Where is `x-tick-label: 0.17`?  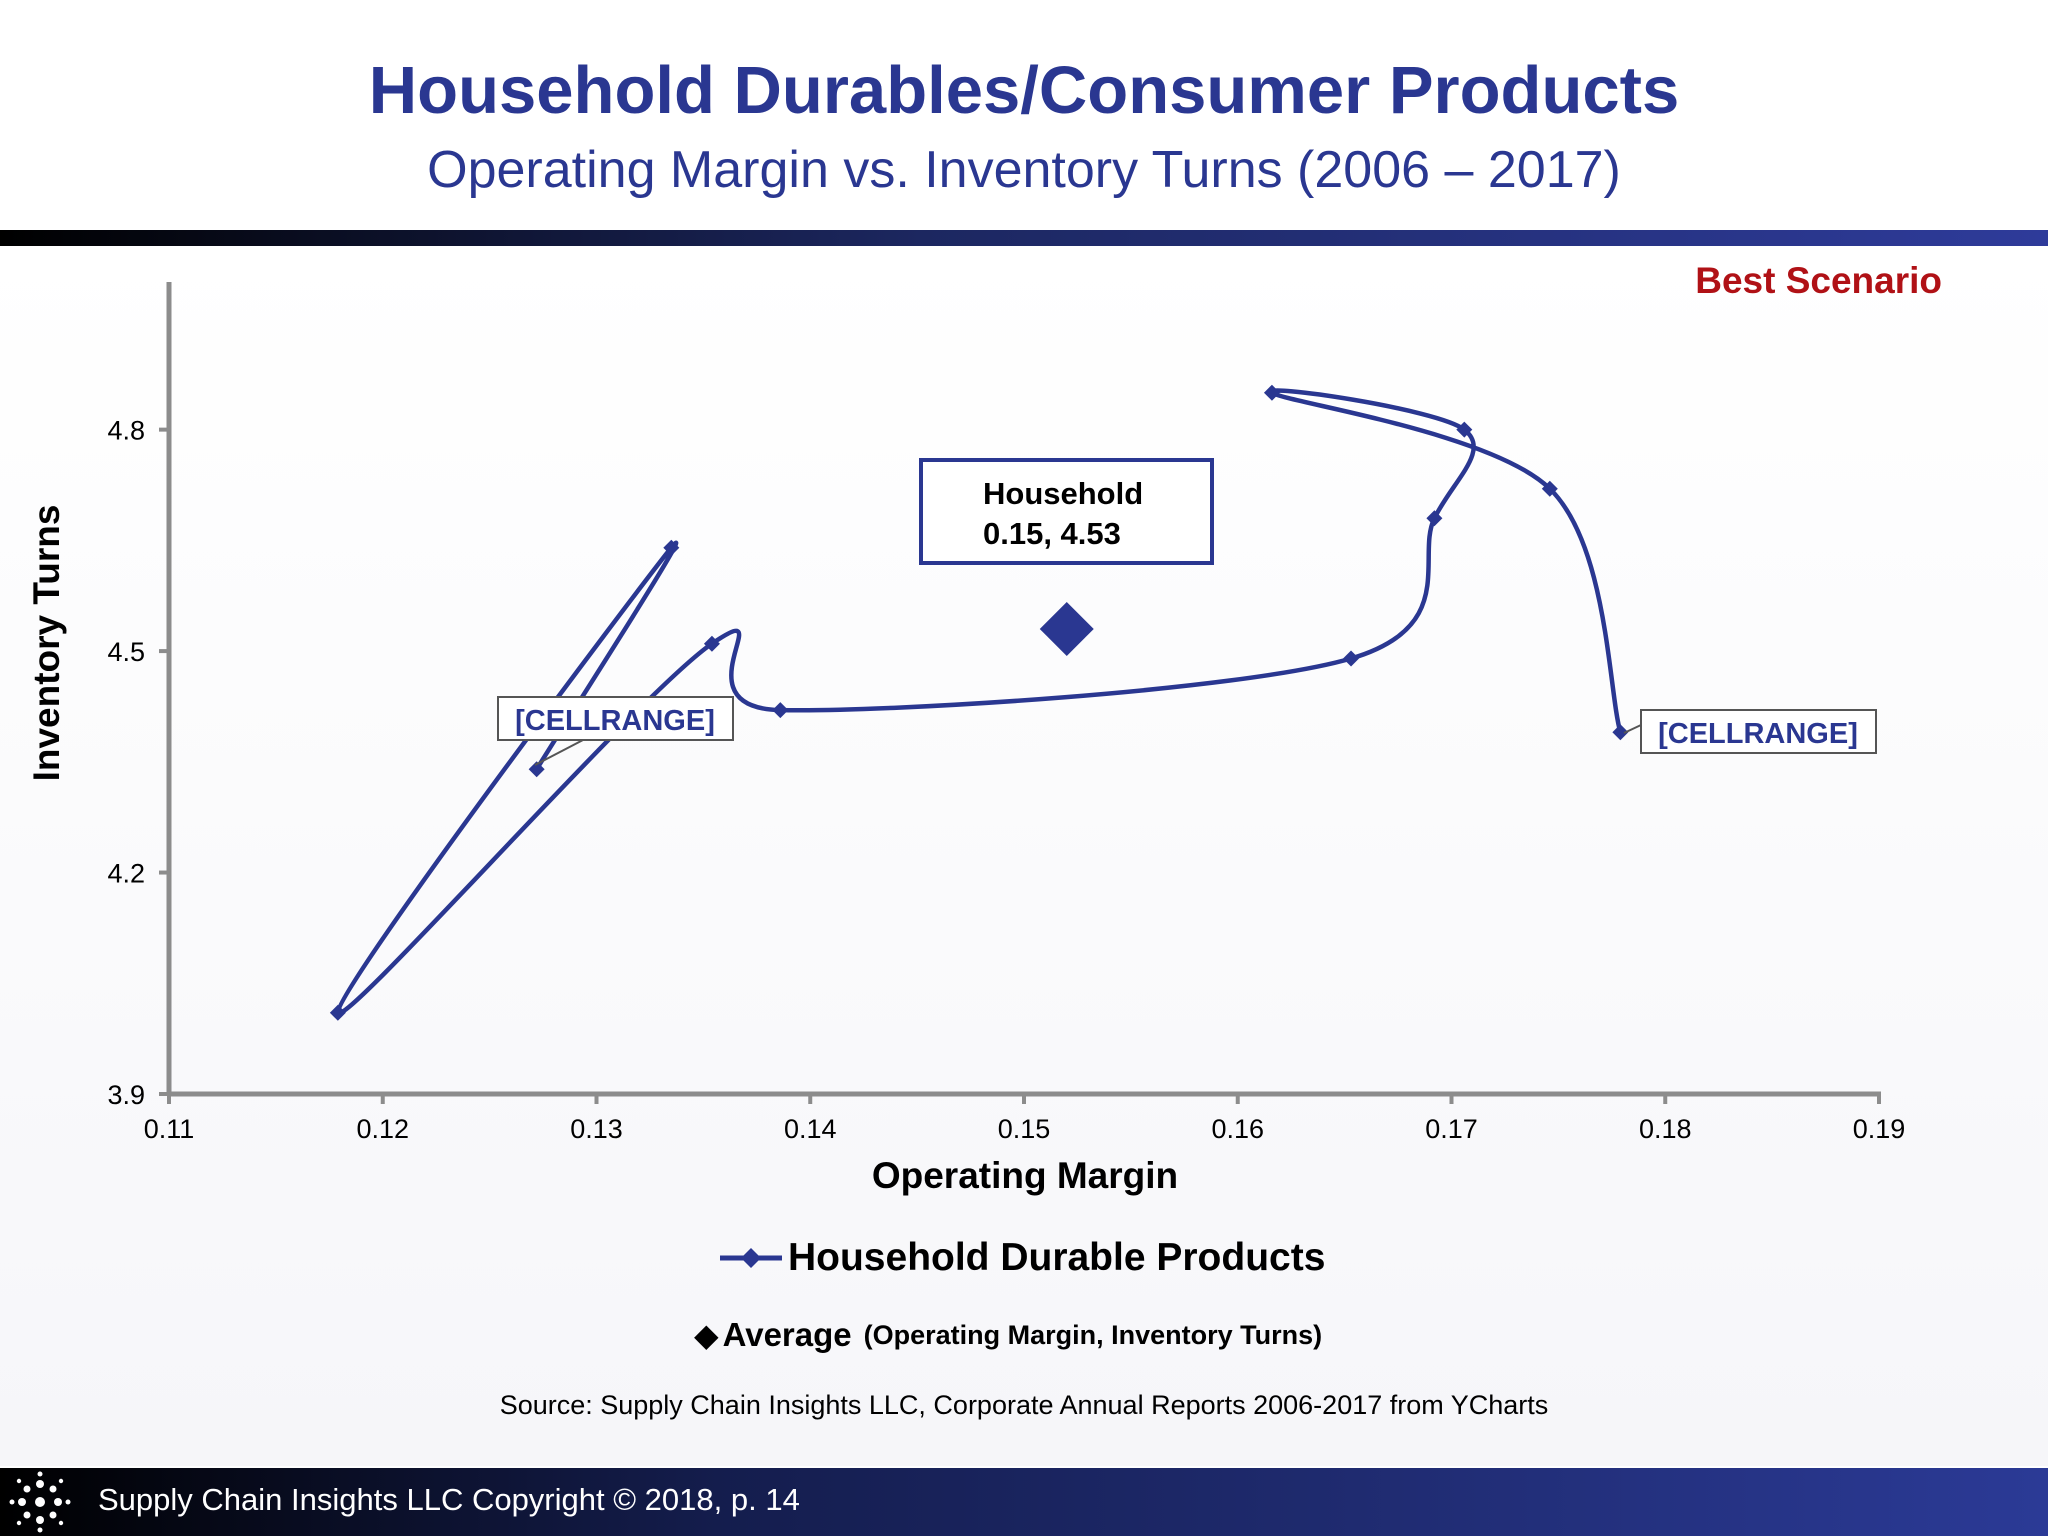
x-tick-label: 0.17 is located at coordinates (1451, 1129).